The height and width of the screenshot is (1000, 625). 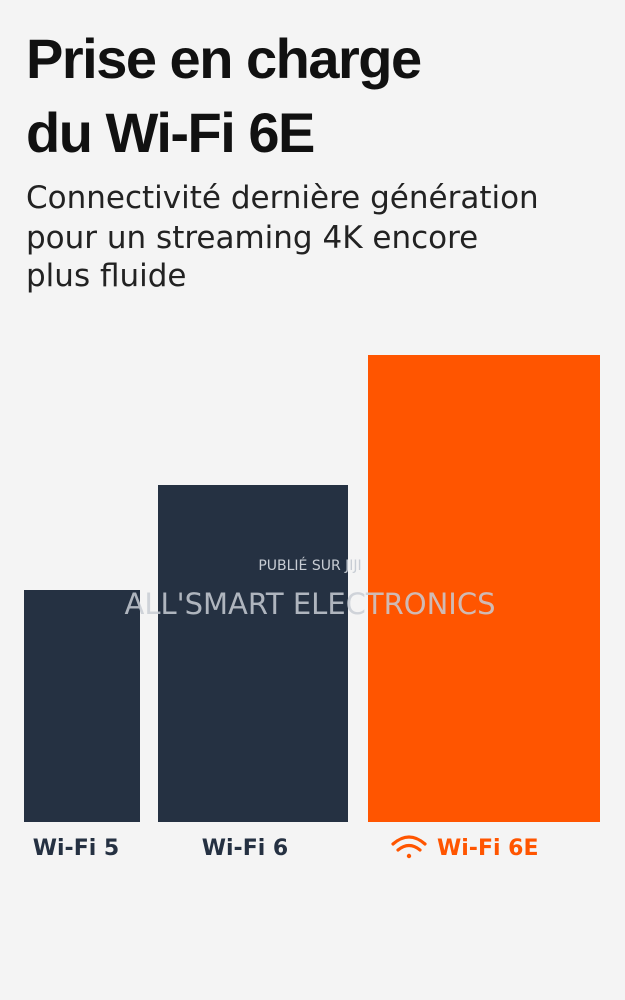 What do you see at coordinates (309, 565) in the screenshot?
I see `watermark: PUBLIÉ SUR JIJI` at bounding box center [309, 565].